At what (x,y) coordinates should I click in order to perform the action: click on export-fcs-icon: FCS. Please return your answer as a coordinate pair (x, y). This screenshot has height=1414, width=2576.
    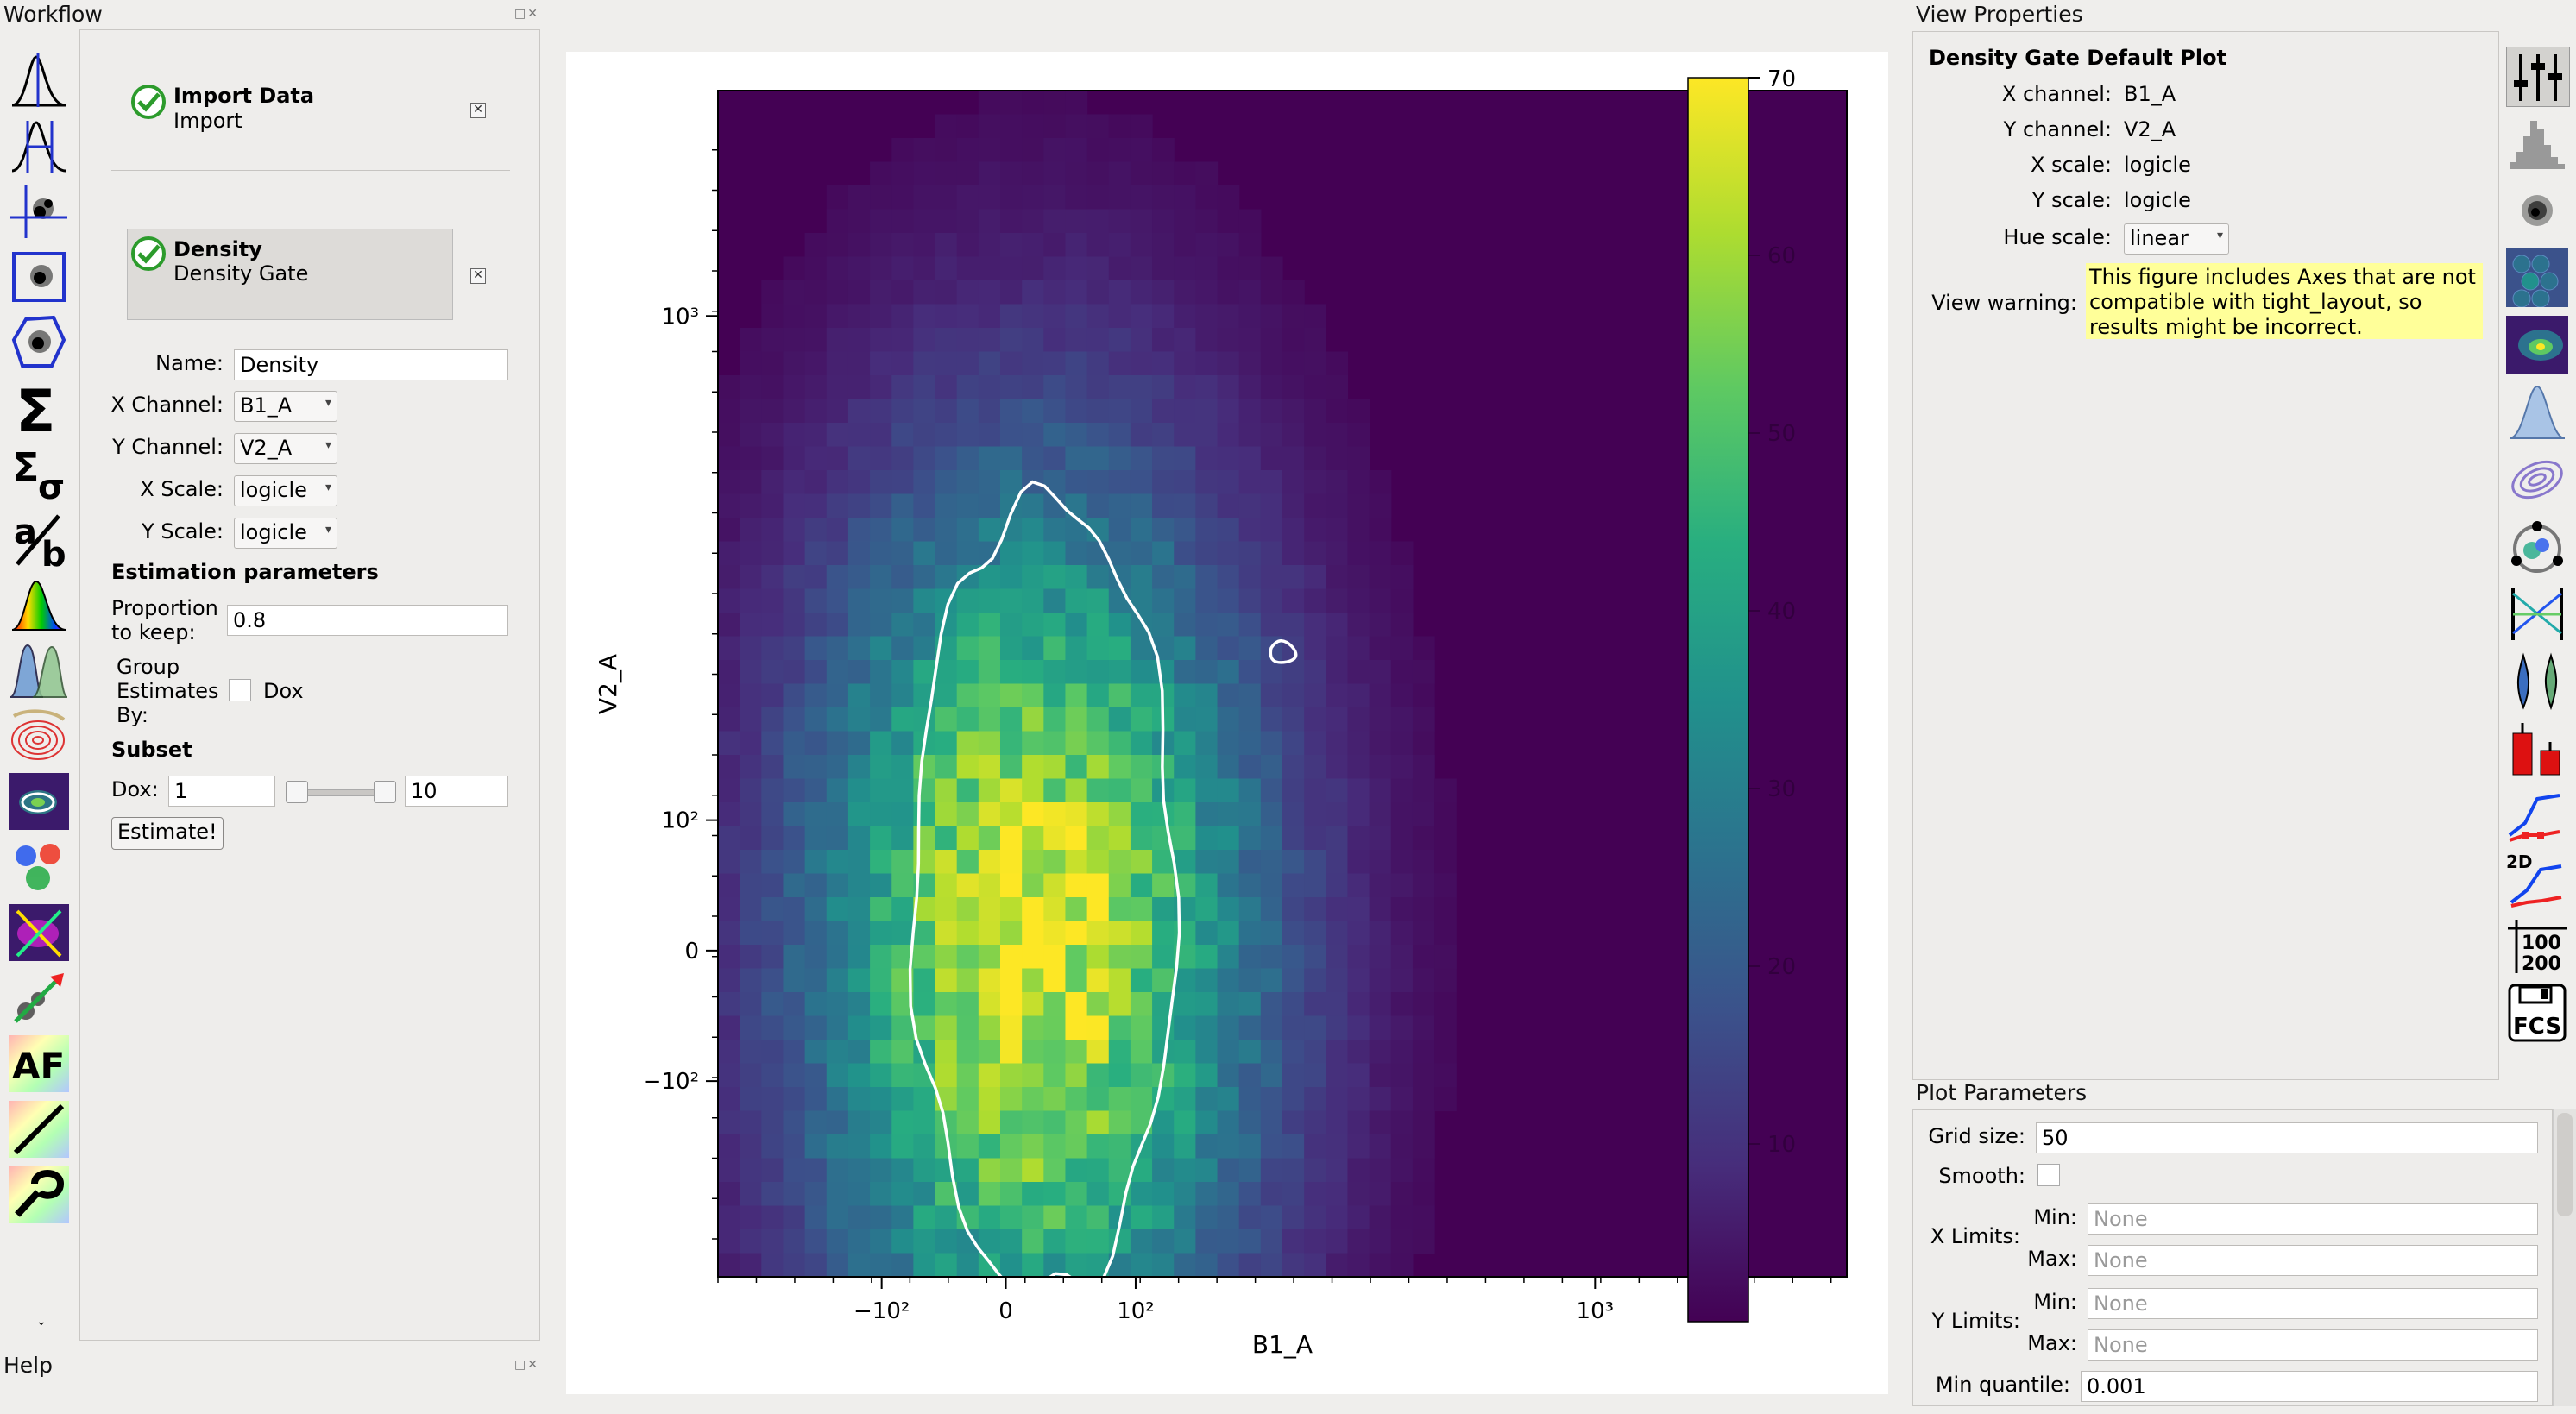
    Looking at the image, I should click on (2537, 1013).